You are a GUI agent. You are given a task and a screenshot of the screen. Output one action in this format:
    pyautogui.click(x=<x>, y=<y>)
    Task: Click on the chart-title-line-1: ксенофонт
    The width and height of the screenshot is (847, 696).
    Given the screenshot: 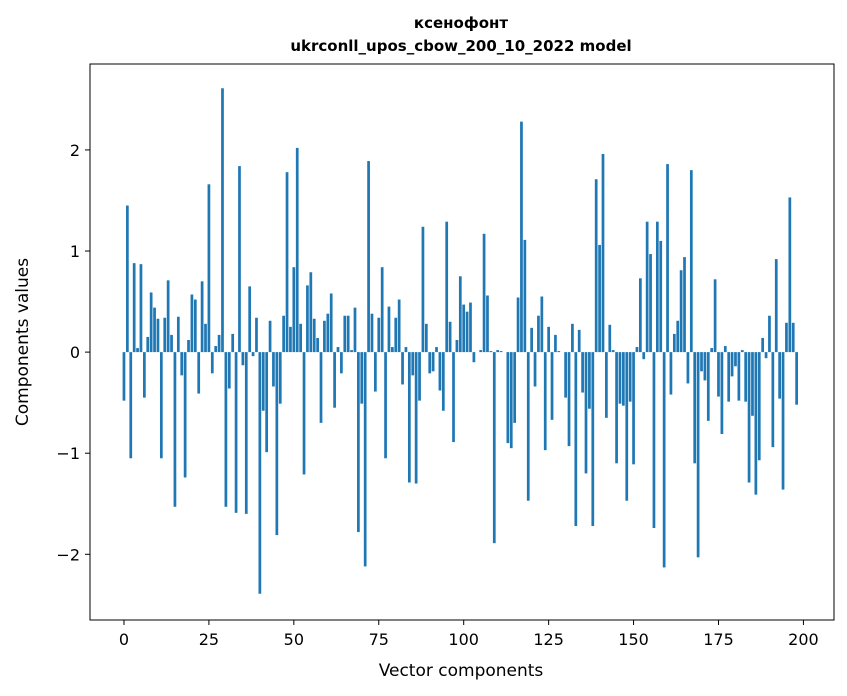 What is the action you would take?
    pyautogui.click(x=461, y=23)
    